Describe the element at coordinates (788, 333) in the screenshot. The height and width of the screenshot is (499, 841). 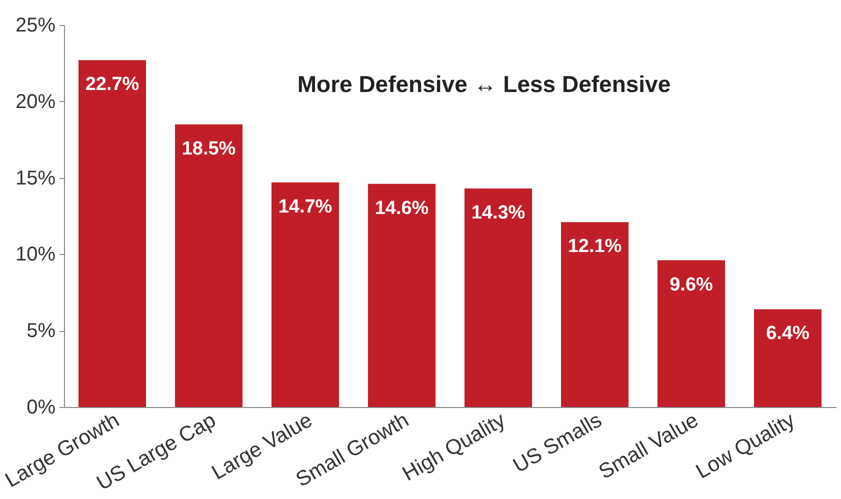
I see `data-label: 6.4%` at that location.